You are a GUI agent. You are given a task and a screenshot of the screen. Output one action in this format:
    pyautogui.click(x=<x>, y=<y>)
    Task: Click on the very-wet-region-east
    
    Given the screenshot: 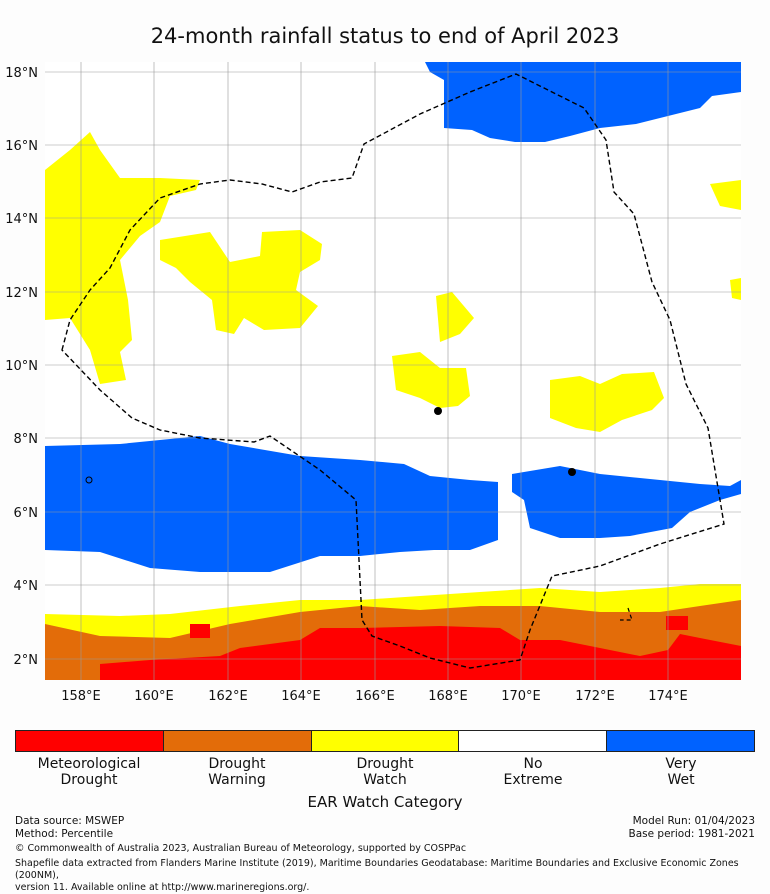 What is the action you would take?
    pyautogui.click(x=626, y=502)
    